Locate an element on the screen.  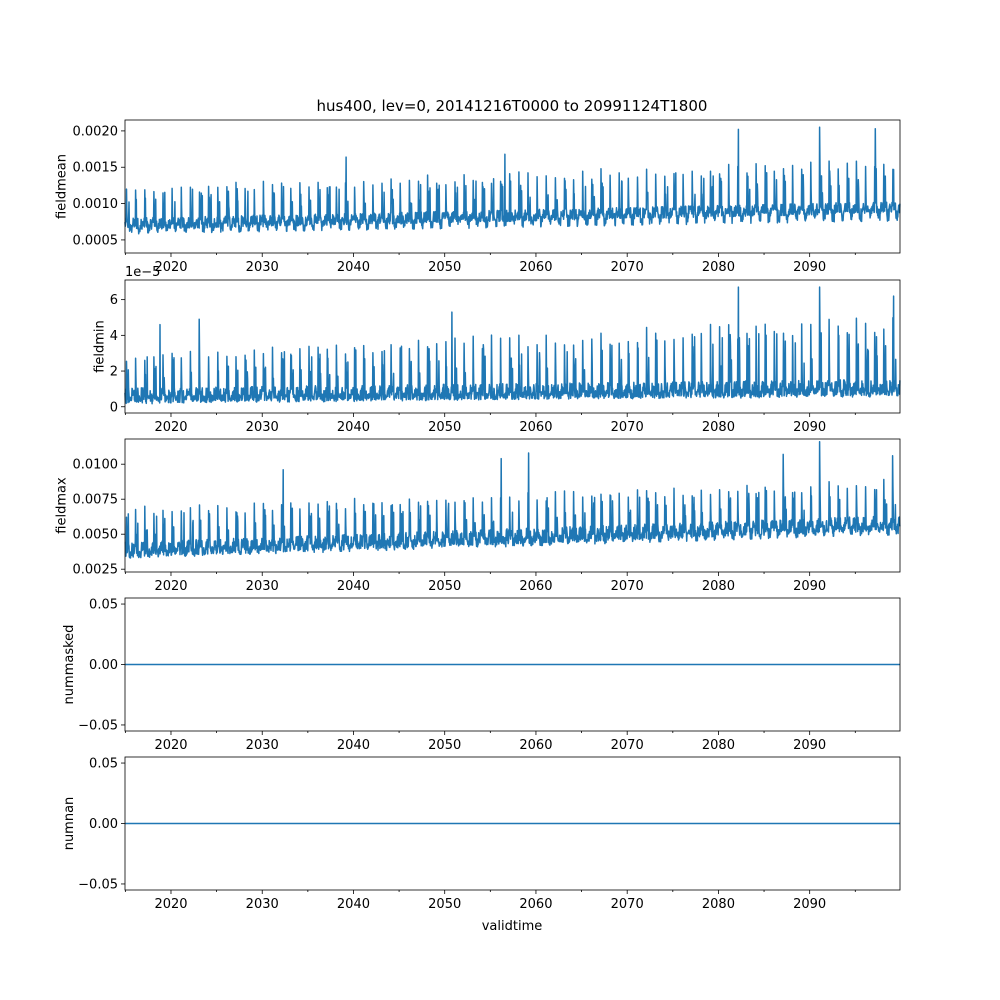
y-tick-label: 0.0075 is located at coordinates (96, 500).